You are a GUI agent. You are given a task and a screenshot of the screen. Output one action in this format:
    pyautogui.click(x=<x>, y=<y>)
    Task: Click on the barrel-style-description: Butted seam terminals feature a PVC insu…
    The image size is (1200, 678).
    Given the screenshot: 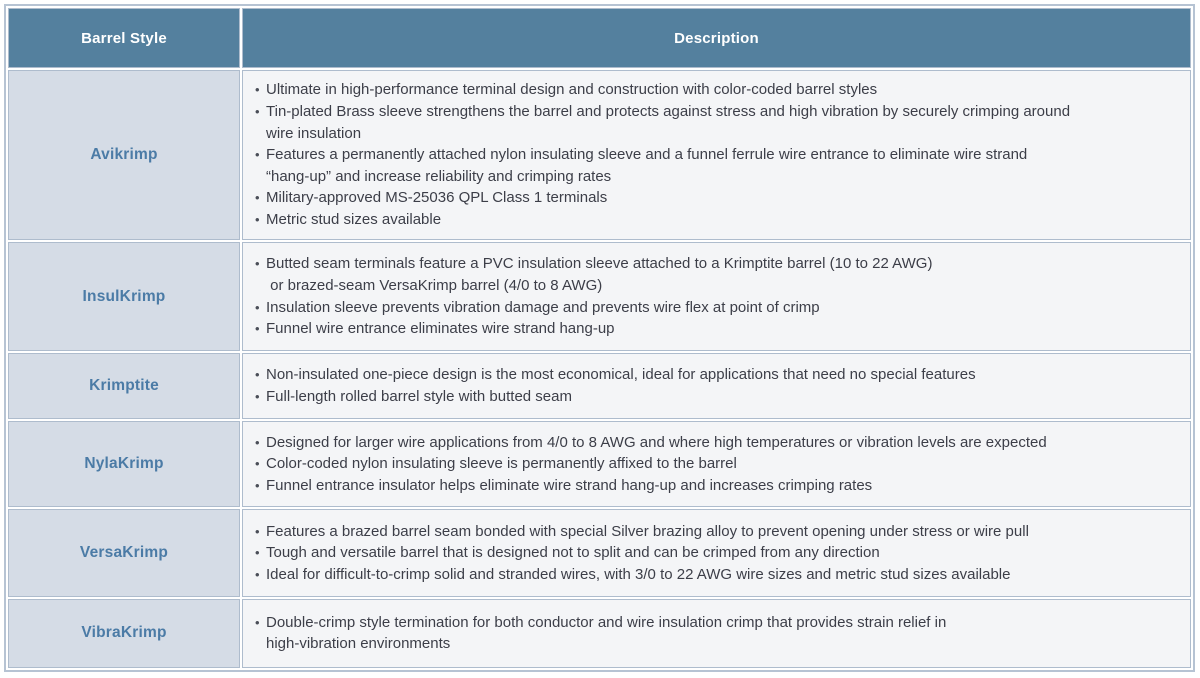 What is the action you would take?
    pyautogui.click(x=716, y=296)
    